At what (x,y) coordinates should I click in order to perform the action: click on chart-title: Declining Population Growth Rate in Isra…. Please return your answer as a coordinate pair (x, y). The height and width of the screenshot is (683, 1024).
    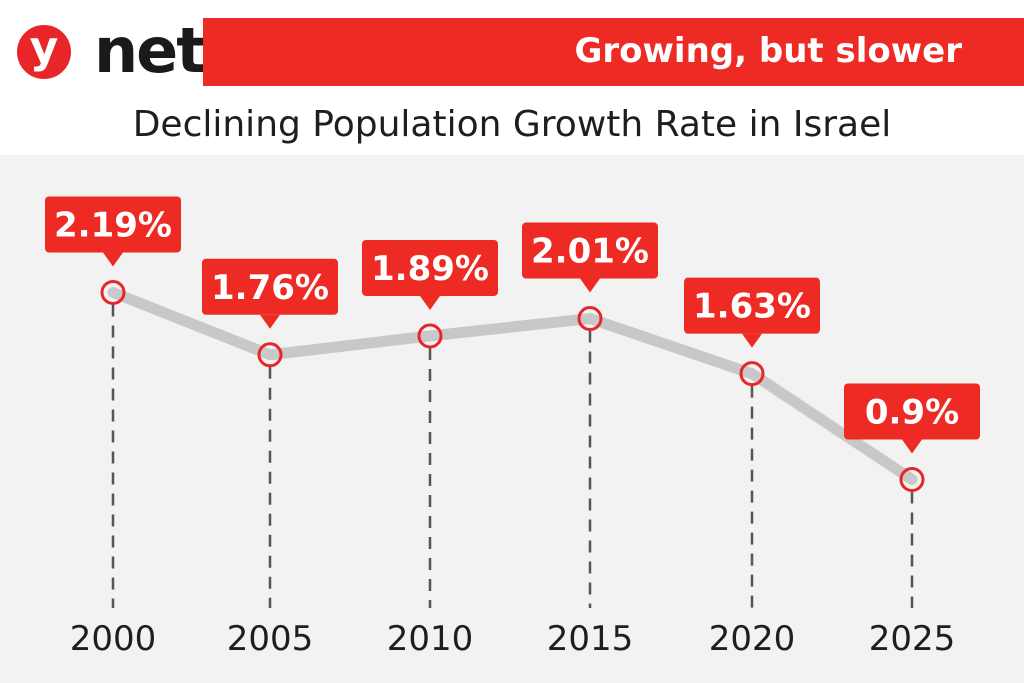
    Looking at the image, I should click on (512, 124).